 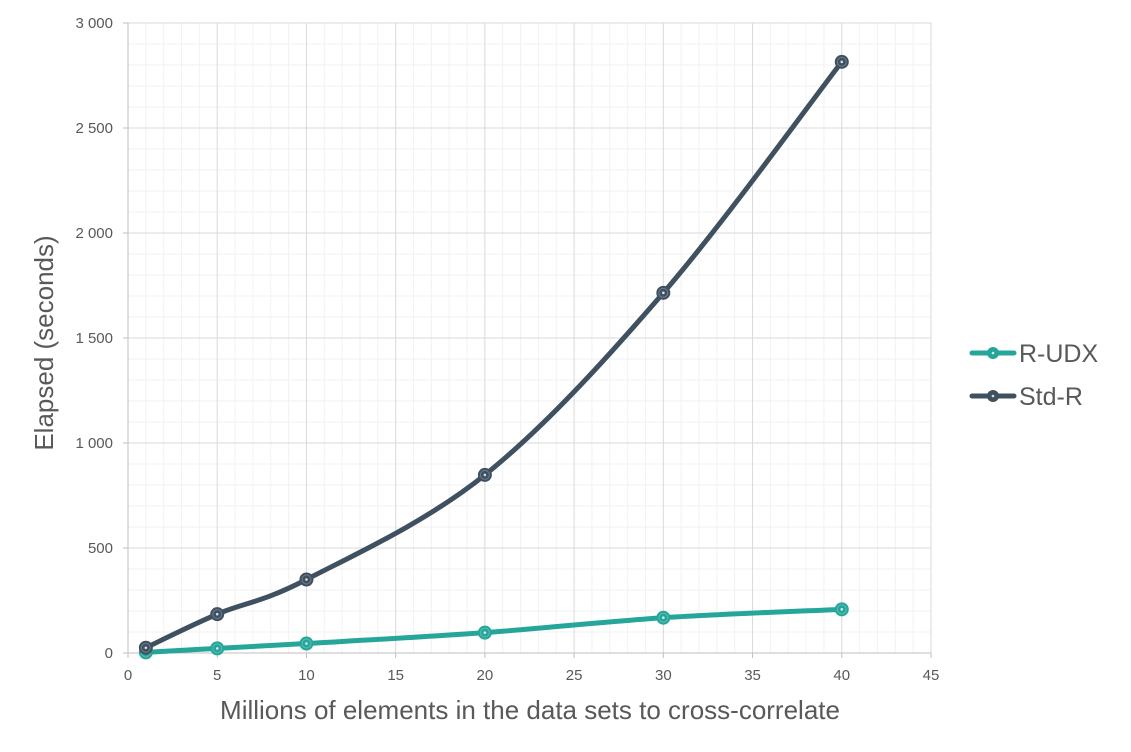 What do you see at coordinates (841, 675) in the screenshot?
I see `x-tick-label: 40` at bounding box center [841, 675].